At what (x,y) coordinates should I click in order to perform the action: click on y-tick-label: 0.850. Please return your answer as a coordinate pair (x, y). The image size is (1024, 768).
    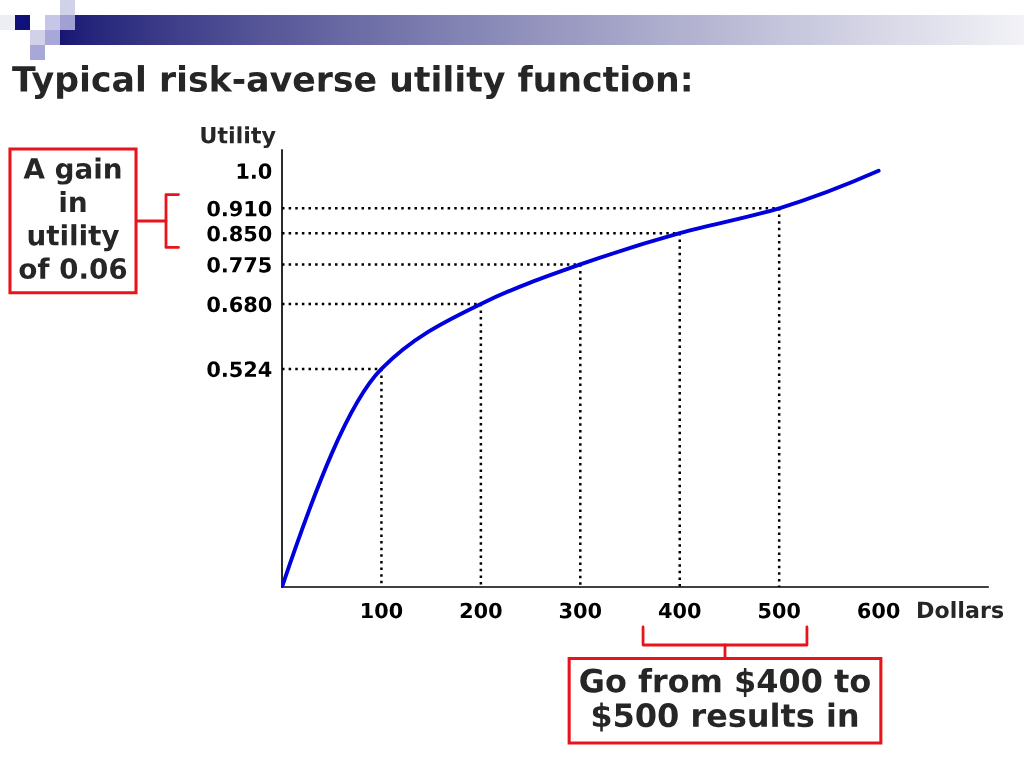
    Looking at the image, I should click on (239, 233).